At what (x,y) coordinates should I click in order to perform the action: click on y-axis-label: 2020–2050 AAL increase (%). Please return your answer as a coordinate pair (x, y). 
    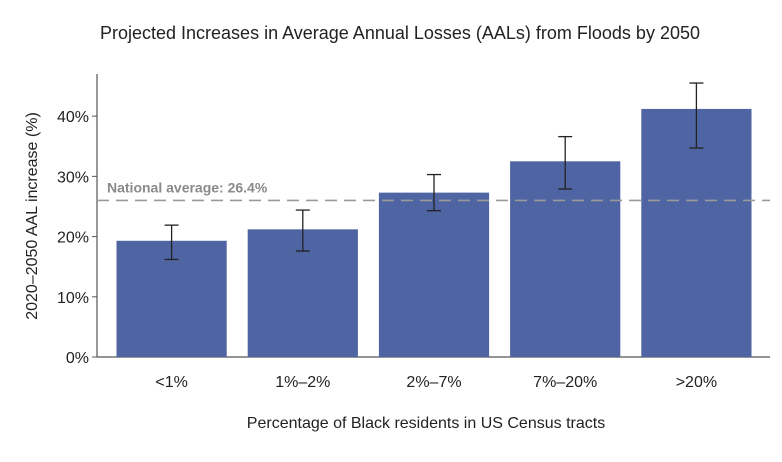
    Looking at the image, I should click on (32, 216).